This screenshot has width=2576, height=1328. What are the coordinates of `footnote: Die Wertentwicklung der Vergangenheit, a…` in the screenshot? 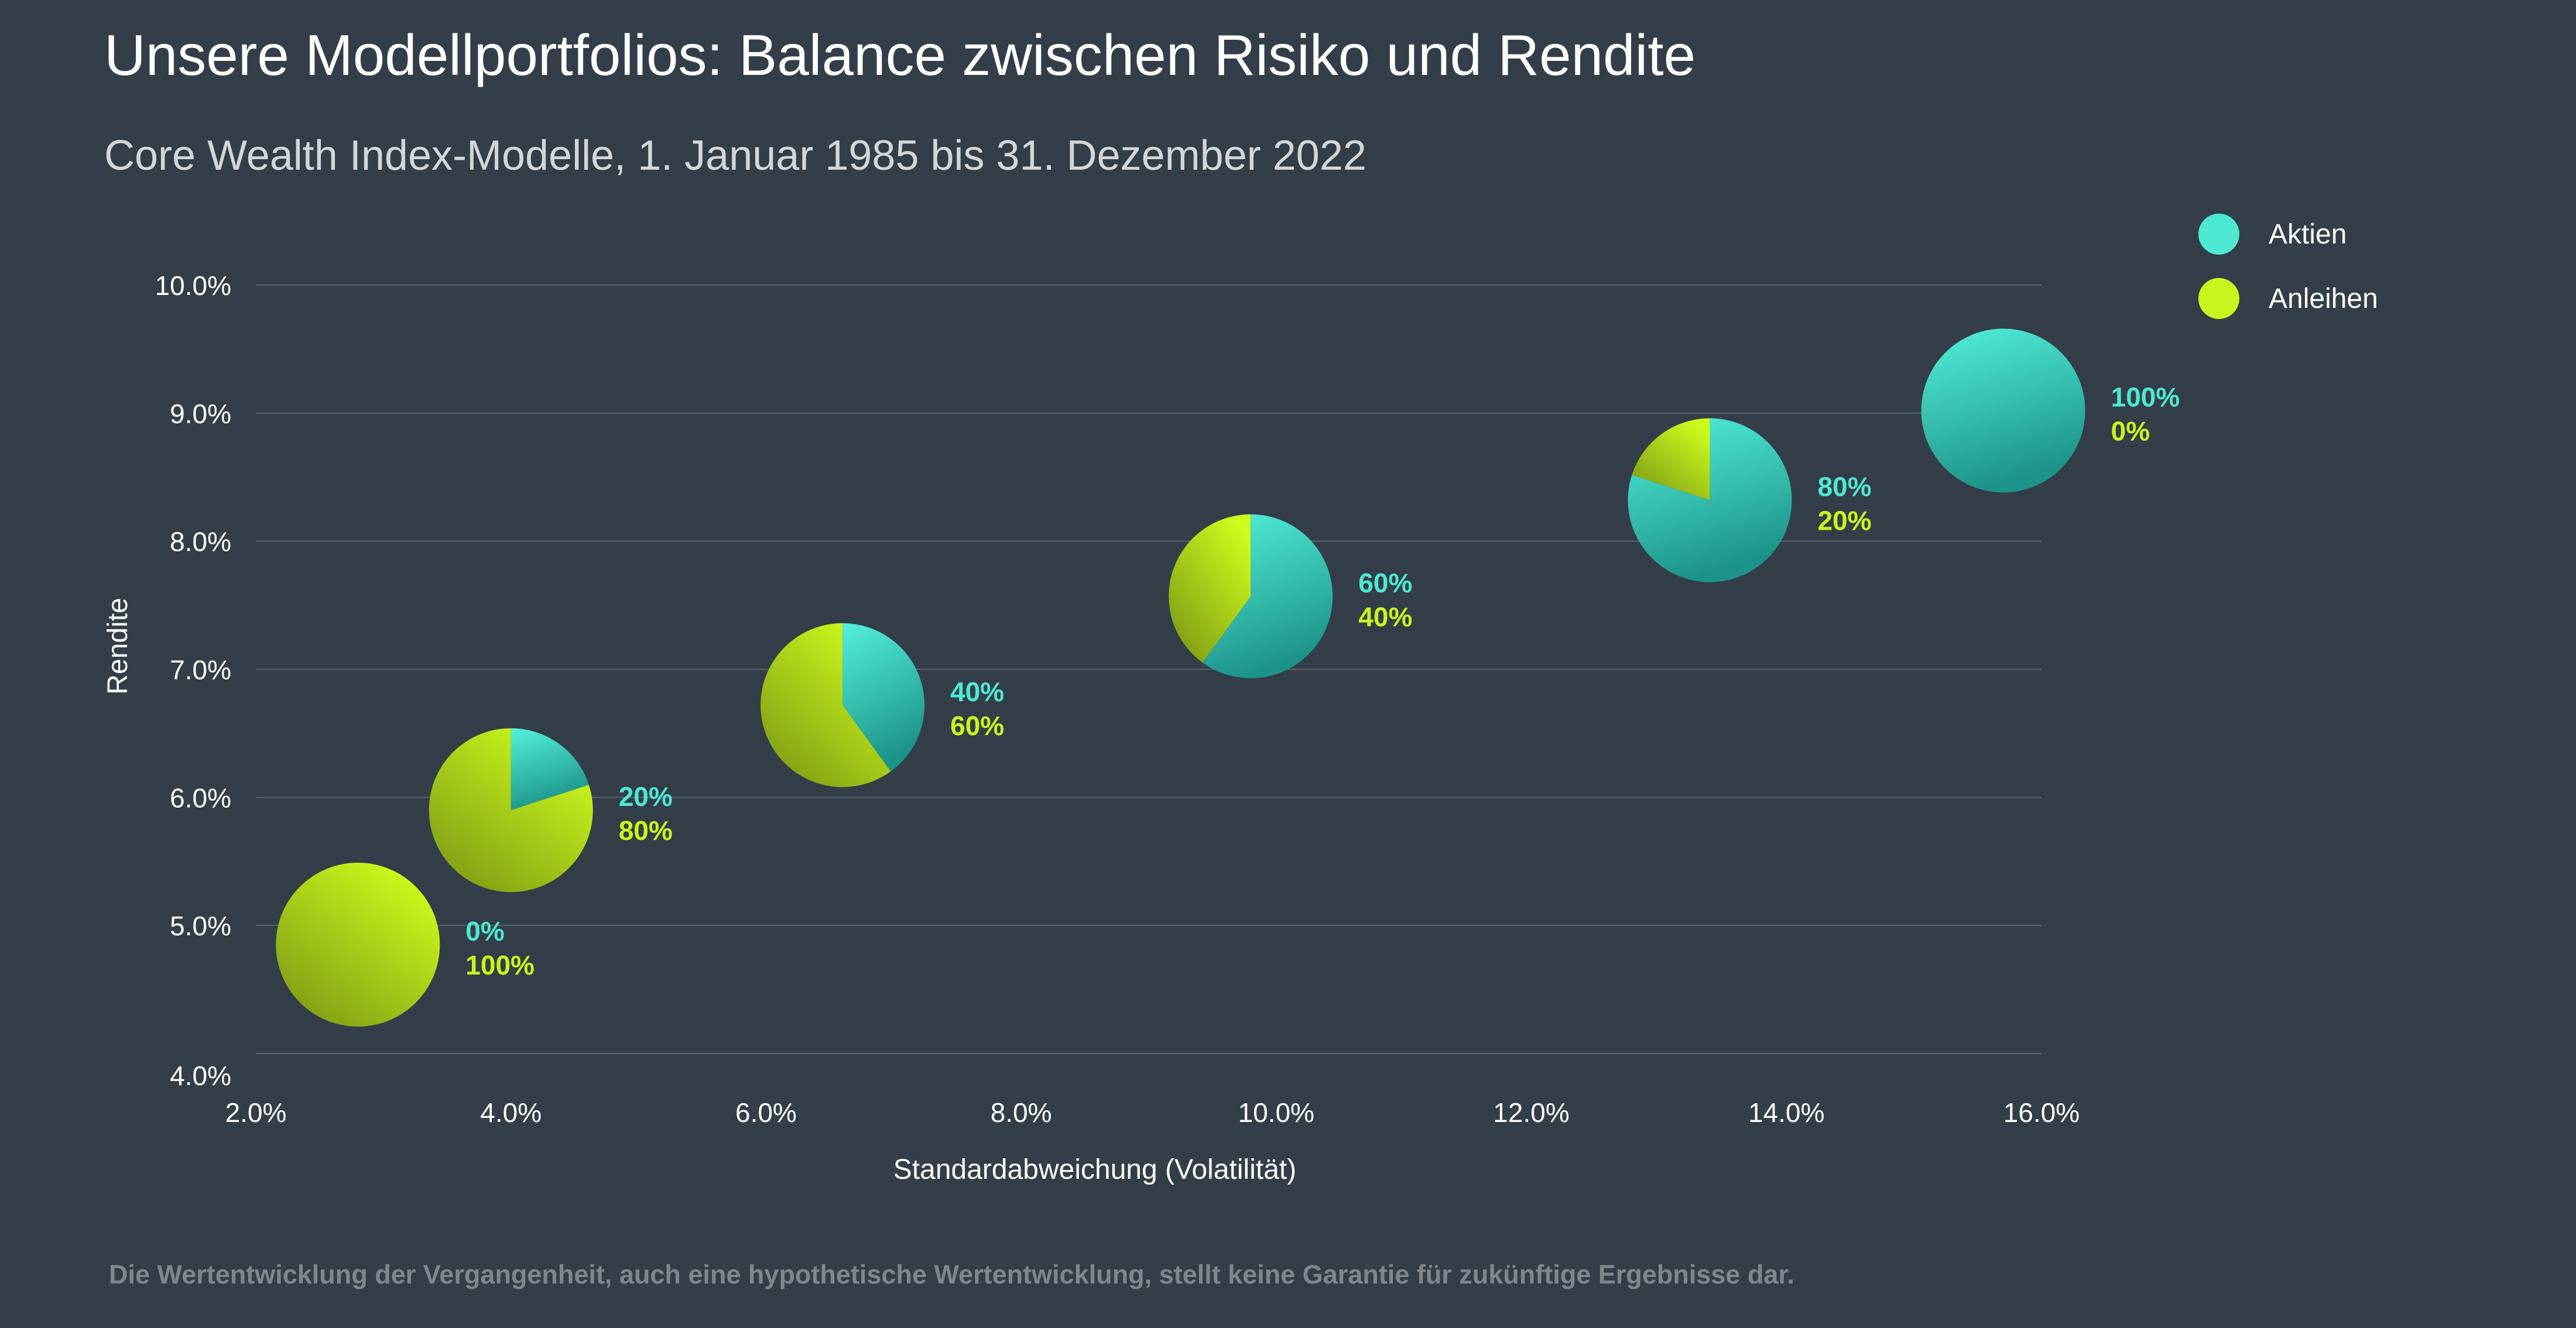 It's located at (951, 1274).